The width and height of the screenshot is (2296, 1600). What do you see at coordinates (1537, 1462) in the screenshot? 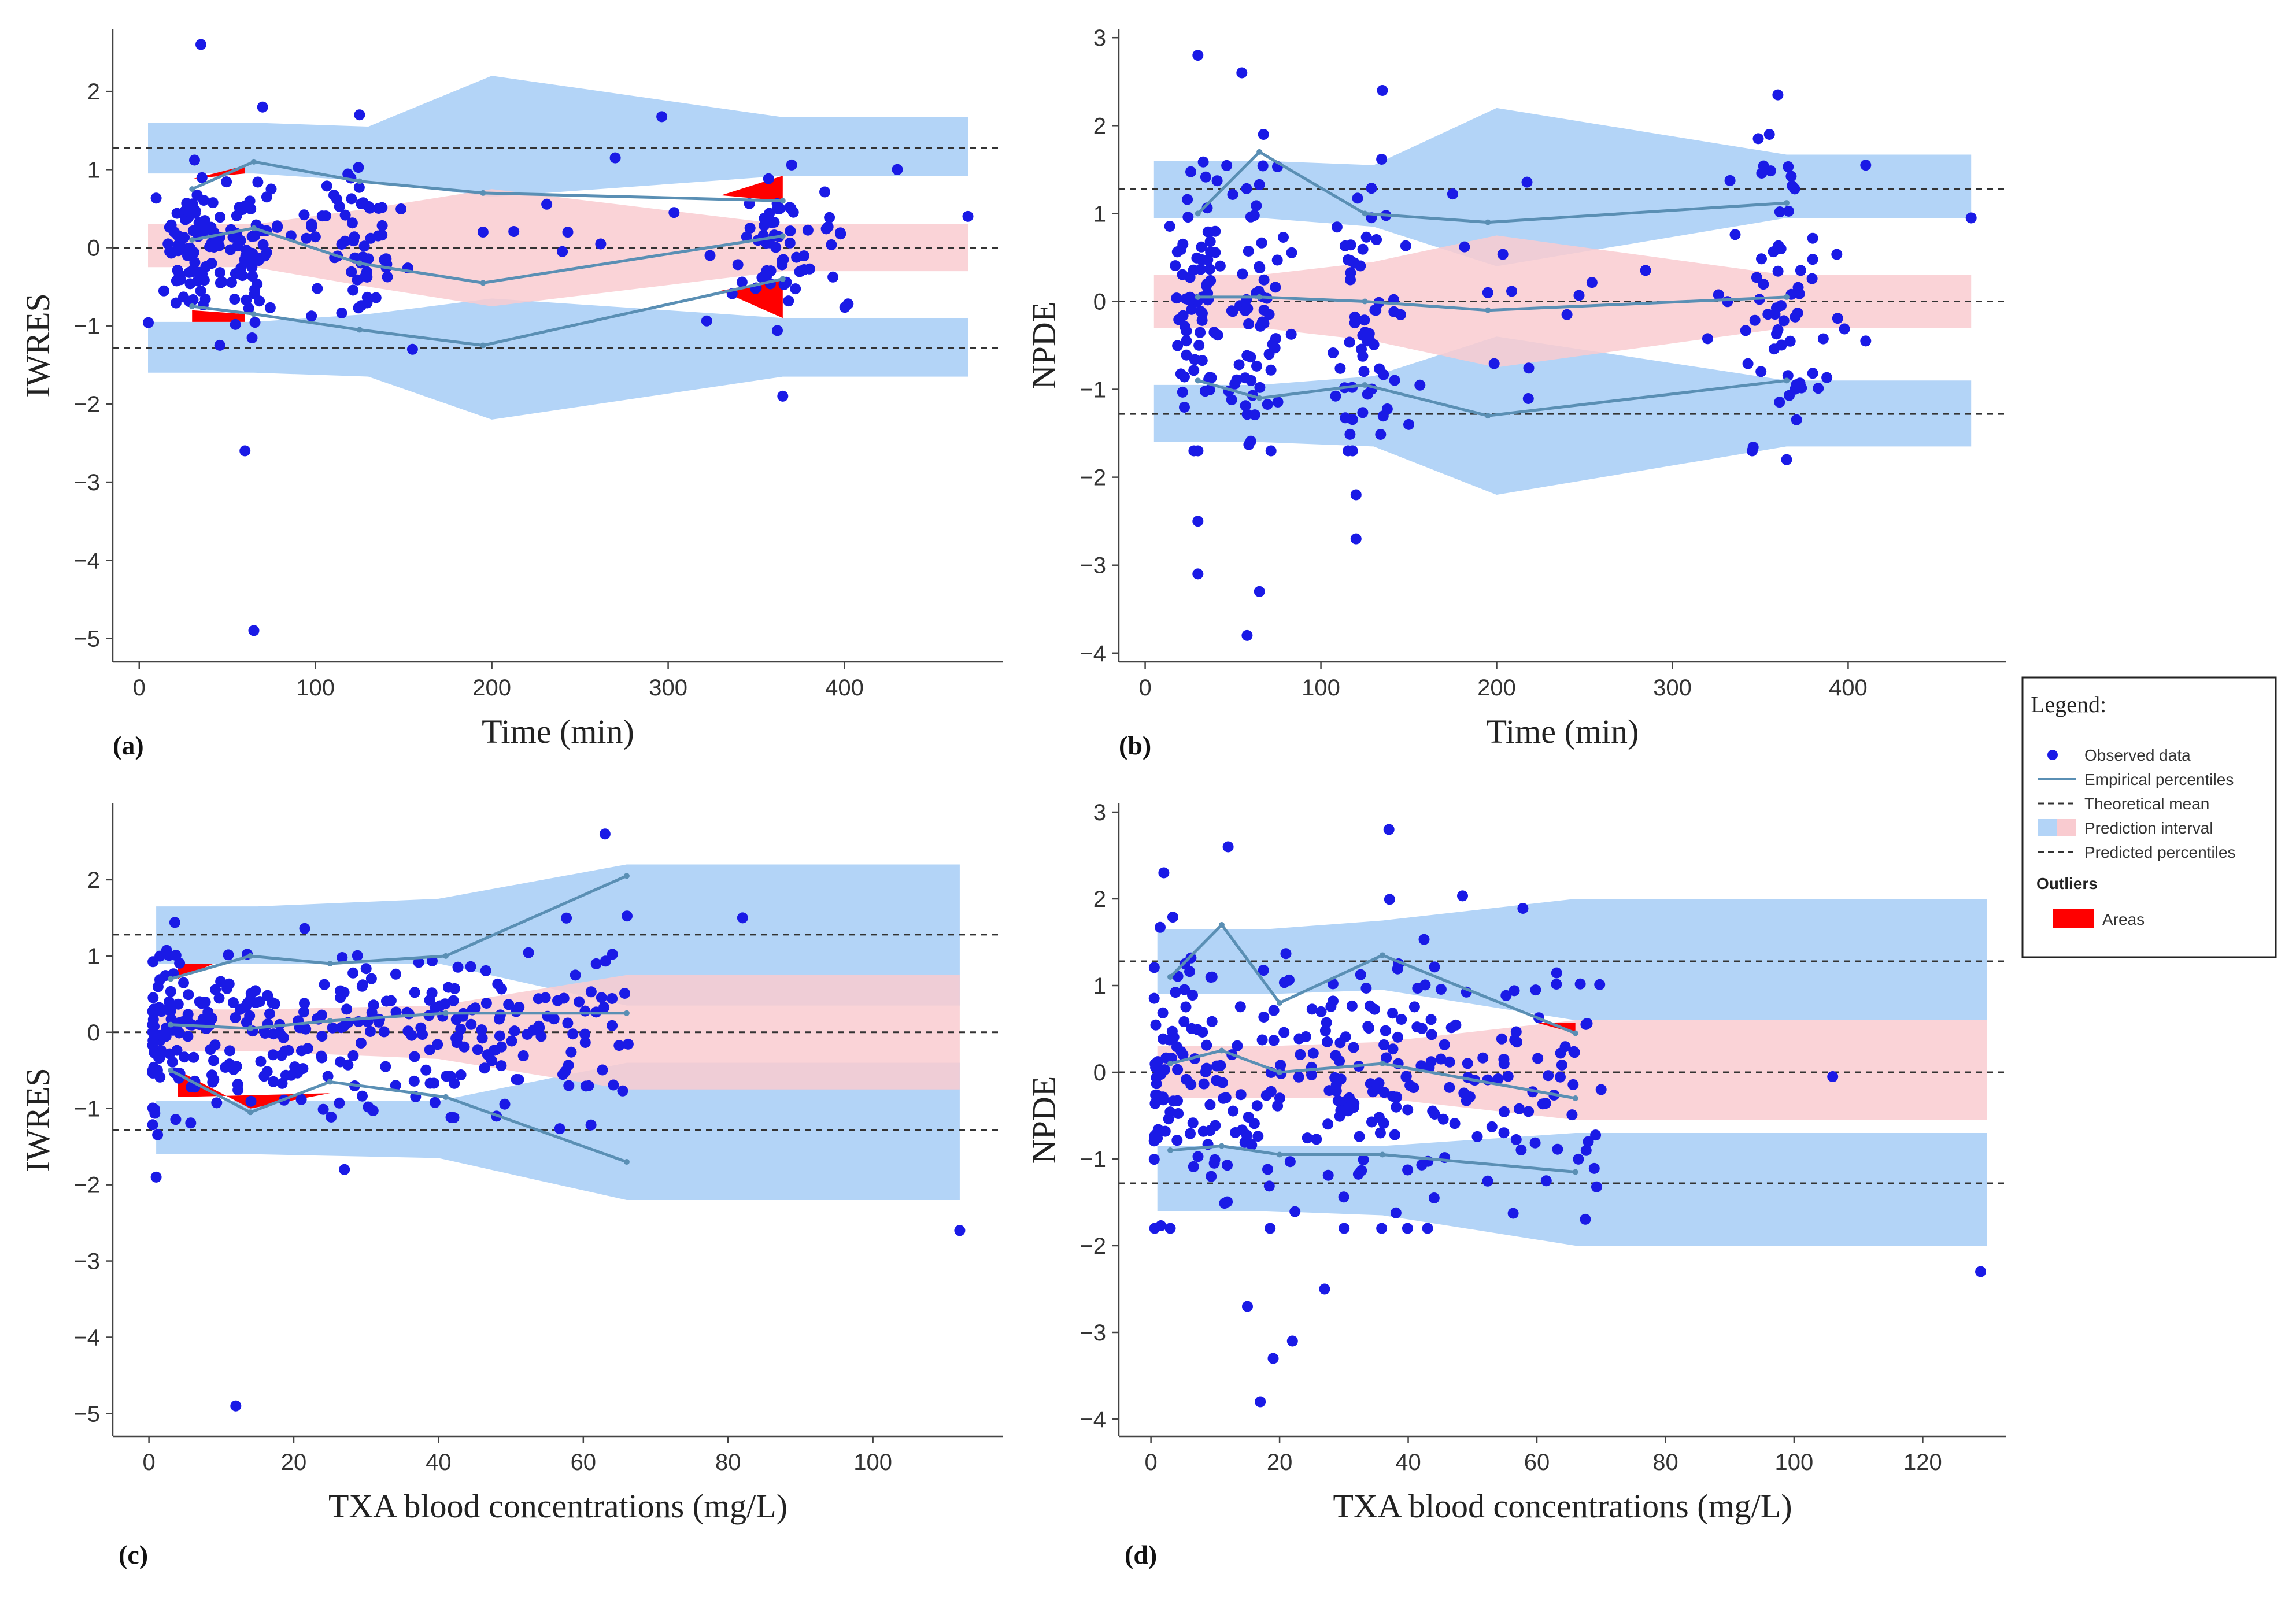
I see `x-tick-label: 60` at bounding box center [1537, 1462].